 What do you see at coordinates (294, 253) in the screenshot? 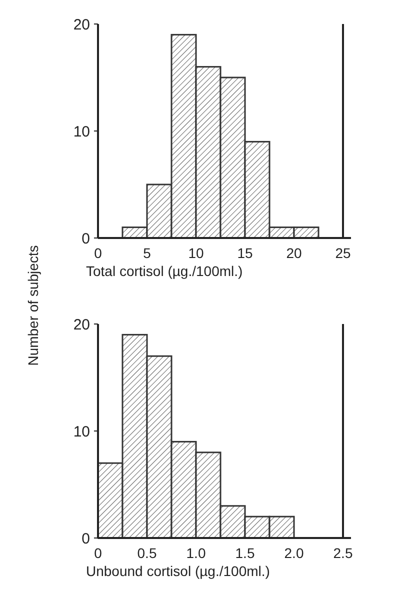
I see `x-tick-label: 20` at bounding box center [294, 253].